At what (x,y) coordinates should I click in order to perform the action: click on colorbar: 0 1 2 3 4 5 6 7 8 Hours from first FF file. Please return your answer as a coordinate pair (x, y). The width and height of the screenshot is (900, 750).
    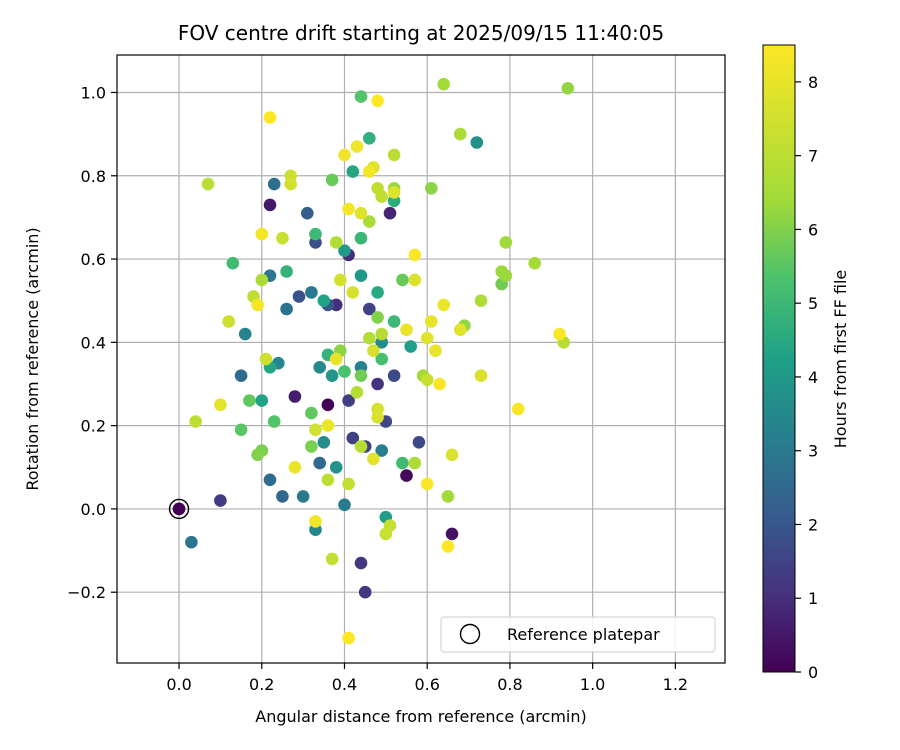
    Looking at the image, I should click on (806, 363).